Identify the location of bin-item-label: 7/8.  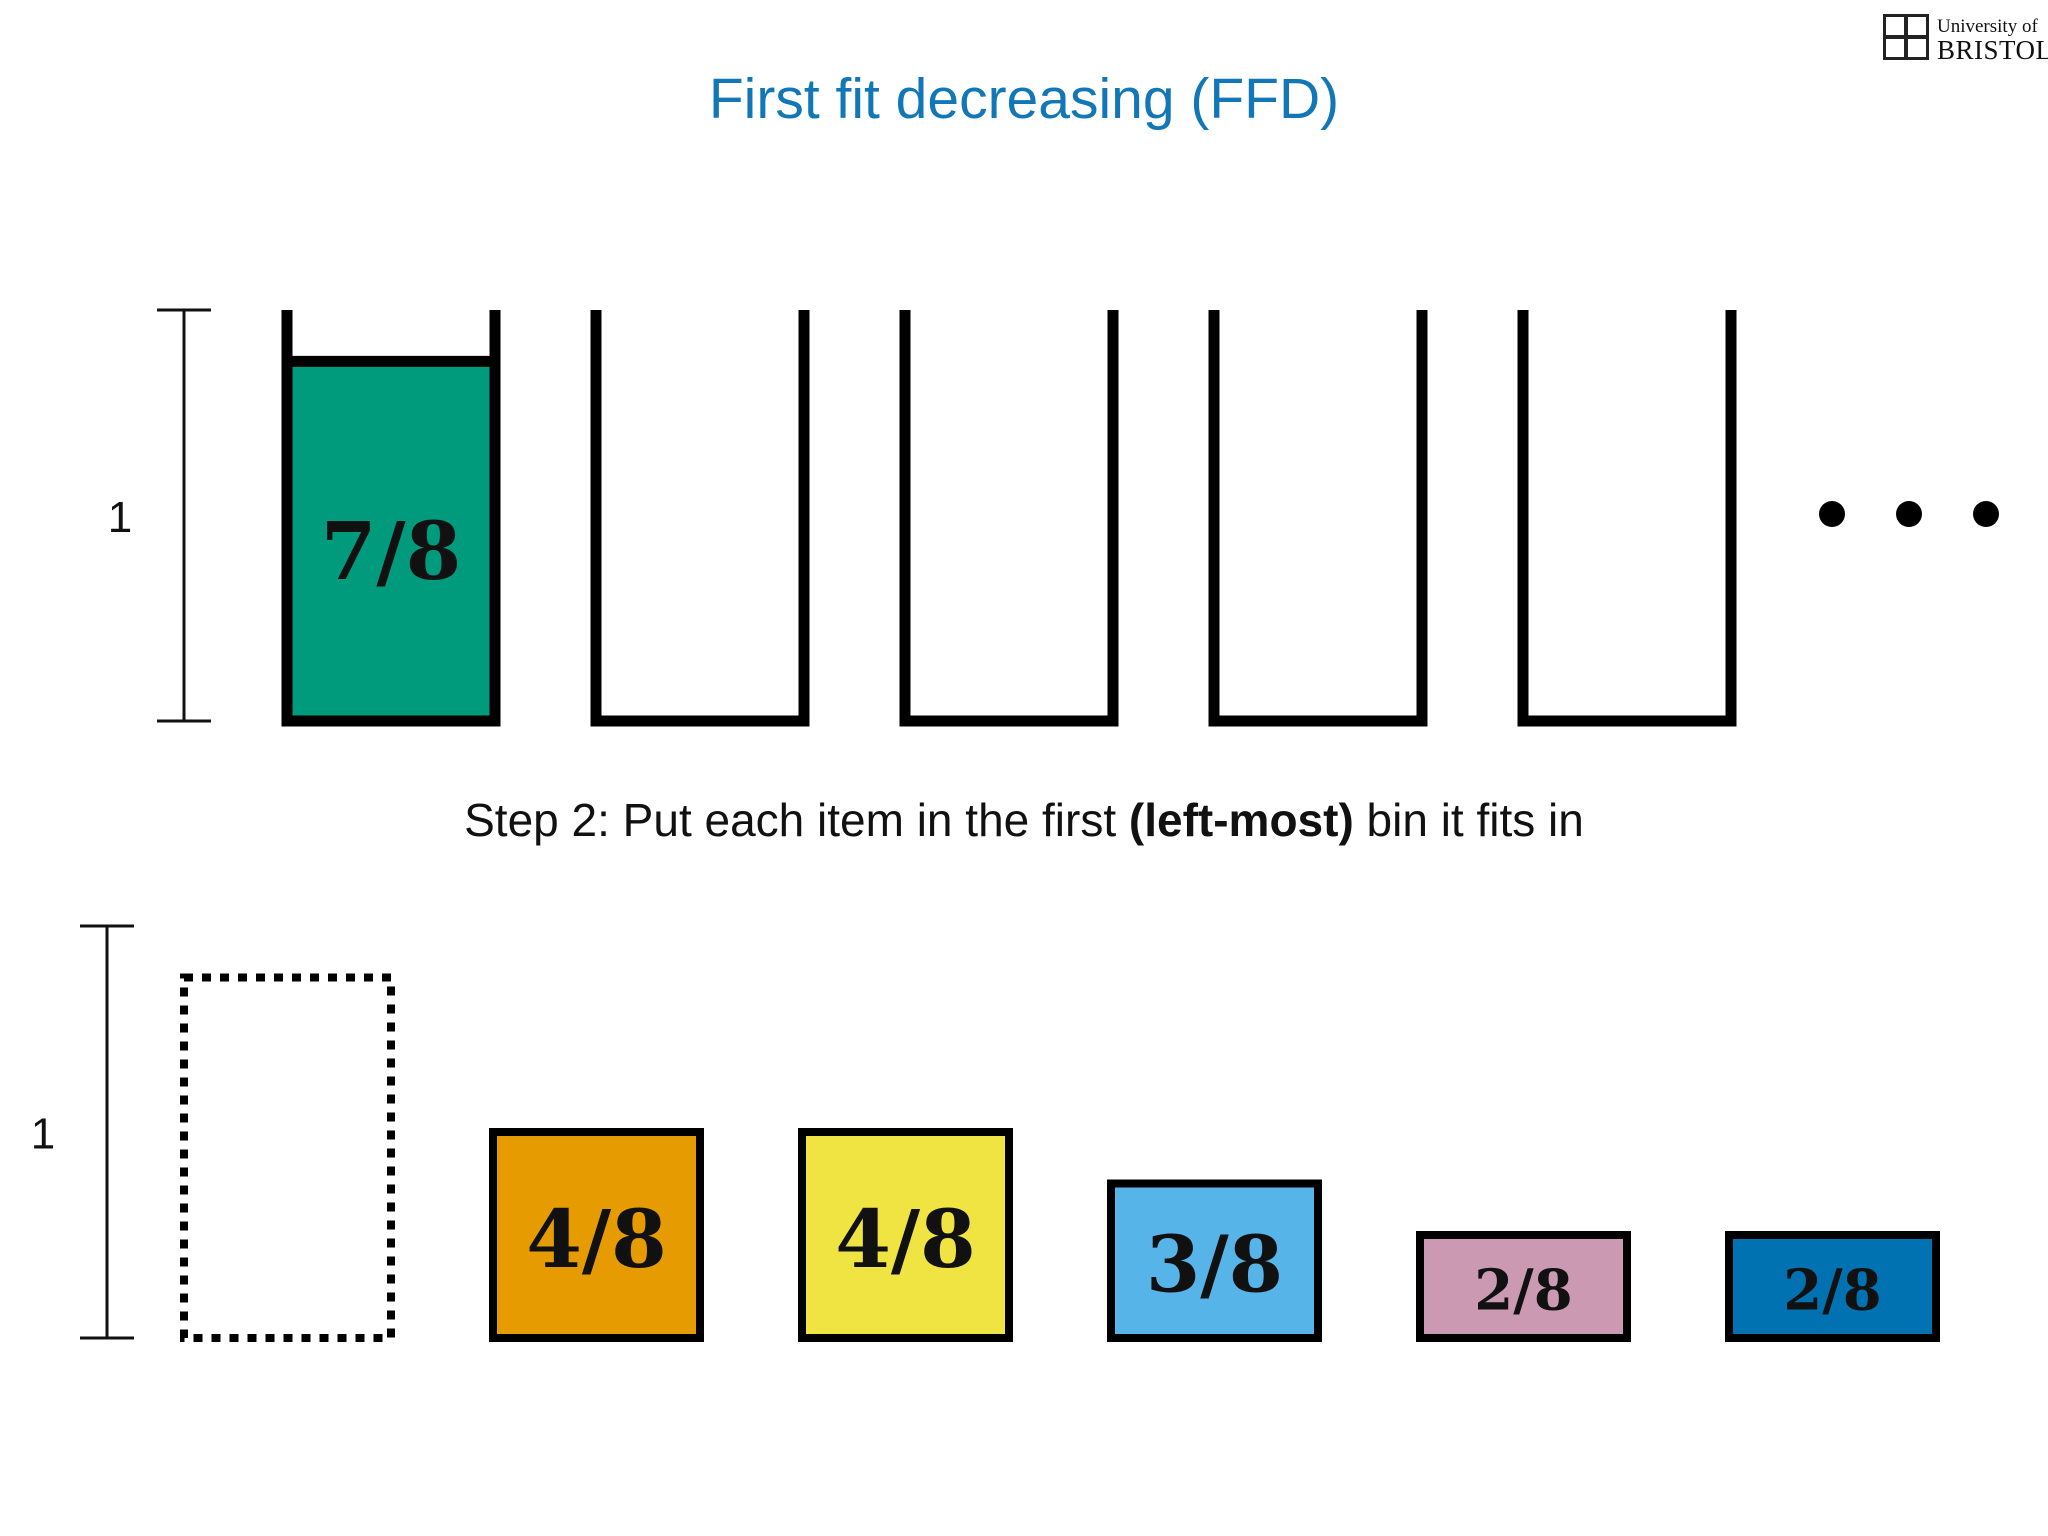
(391, 551).